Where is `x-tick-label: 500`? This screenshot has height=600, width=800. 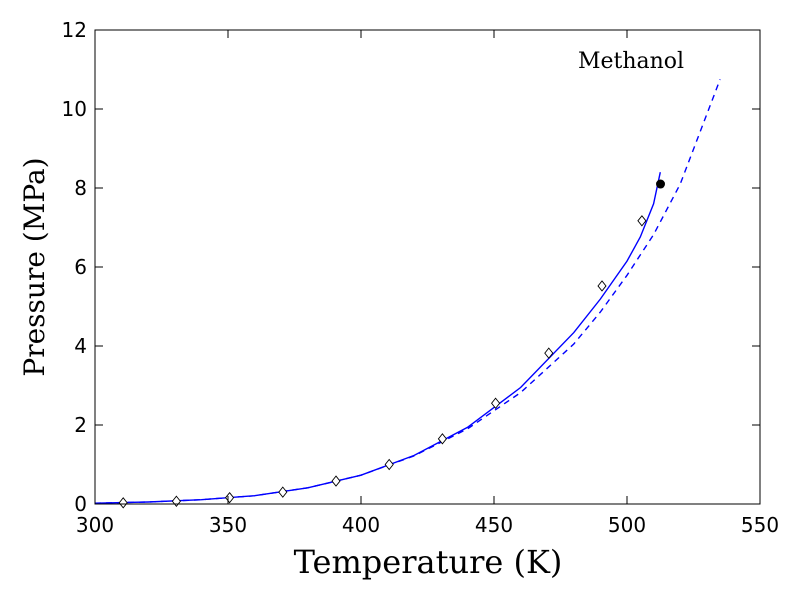
x-tick-label: 500 is located at coordinates (627, 525).